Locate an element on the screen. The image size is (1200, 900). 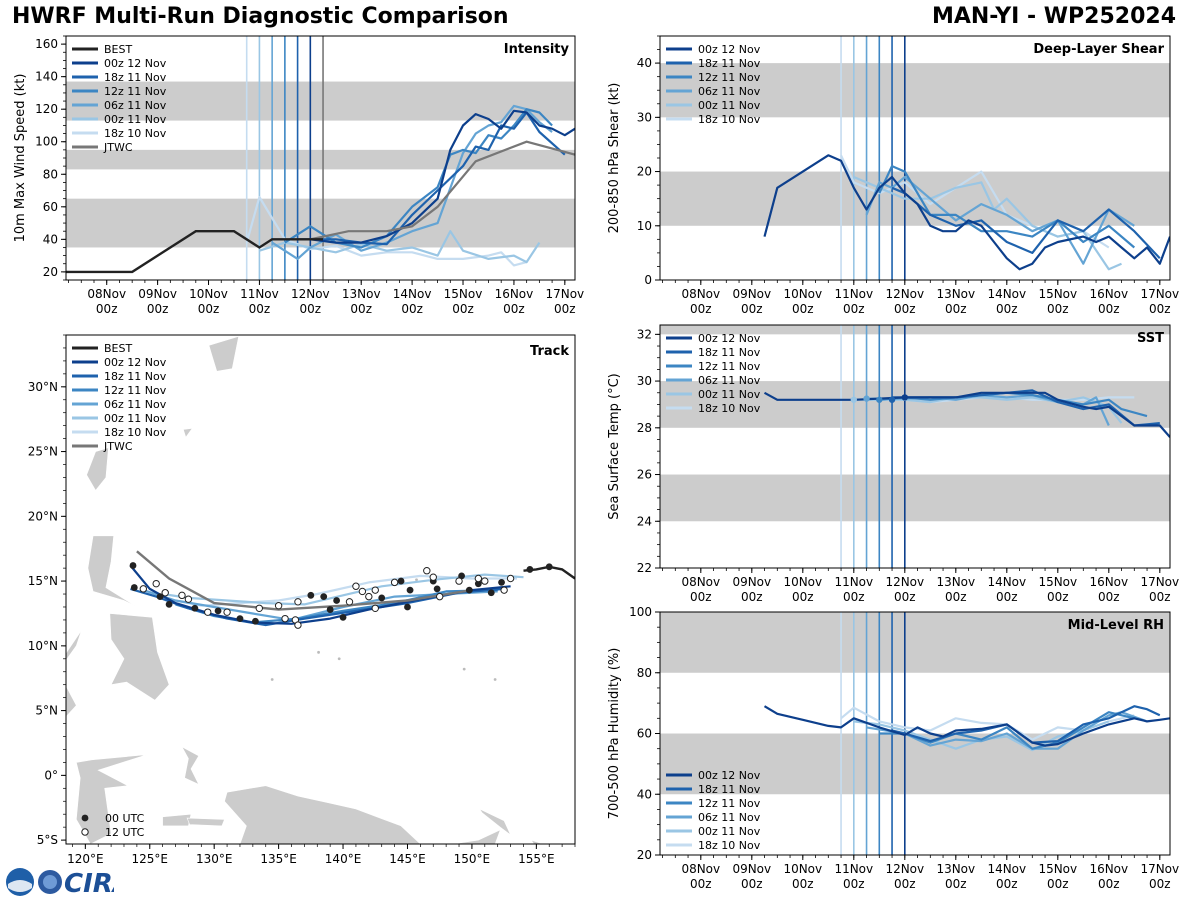
intensity-series is located at coordinates (320, 189).